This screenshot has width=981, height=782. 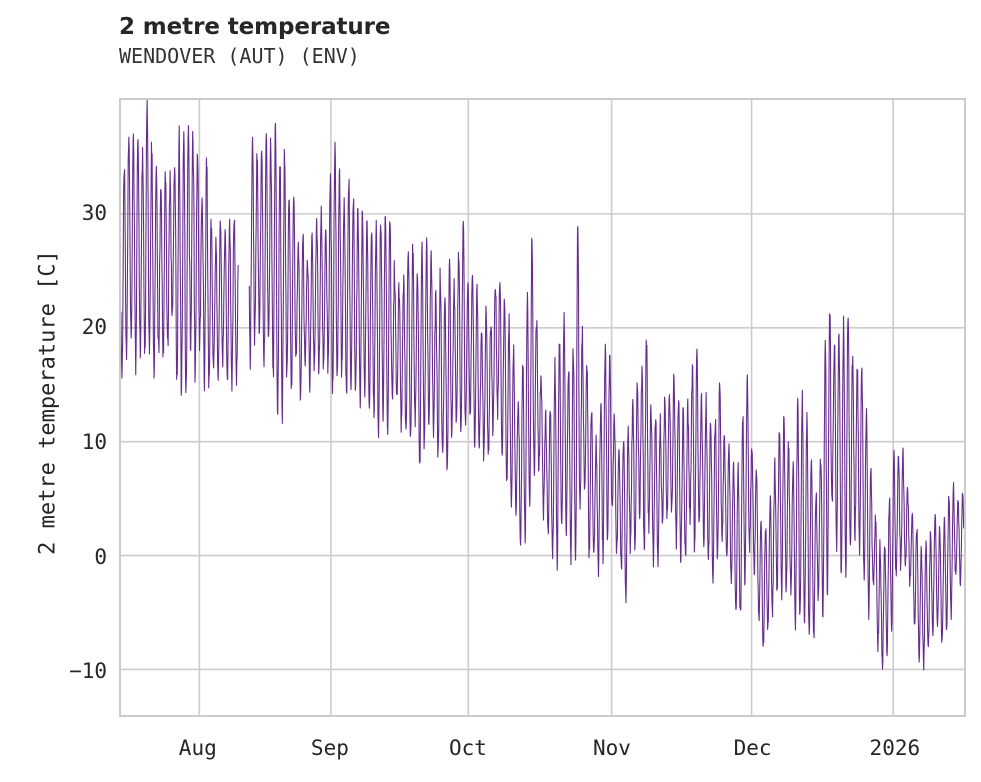 I want to click on y-axis-tick-label: 30, so click(x=94, y=212).